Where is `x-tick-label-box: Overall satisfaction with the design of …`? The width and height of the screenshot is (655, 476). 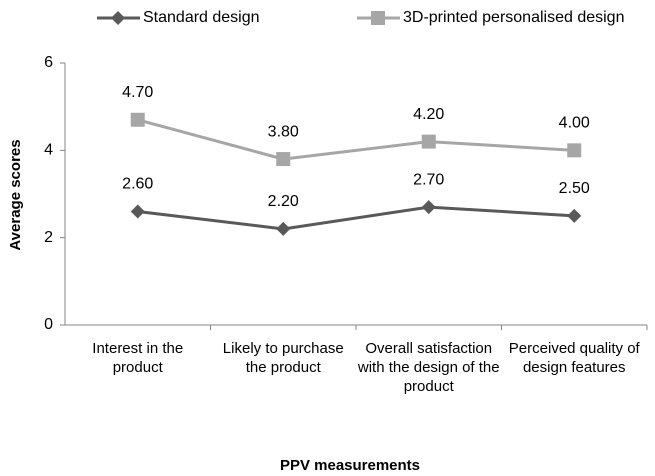 x-tick-label-box: Overall satisfaction with the design of … is located at coordinates (428, 367).